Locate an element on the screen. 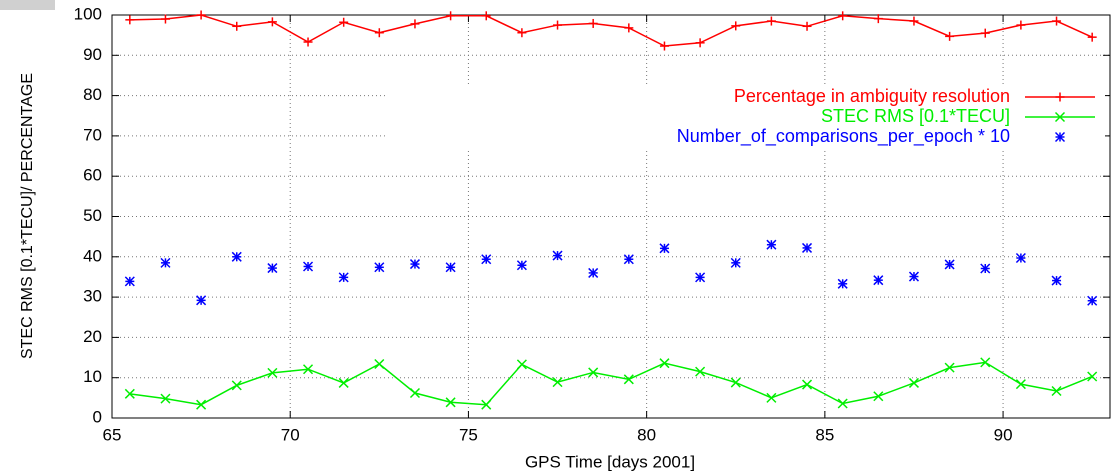 This screenshot has height=473, width=1112. y-tick-label: 20 is located at coordinates (92, 336).